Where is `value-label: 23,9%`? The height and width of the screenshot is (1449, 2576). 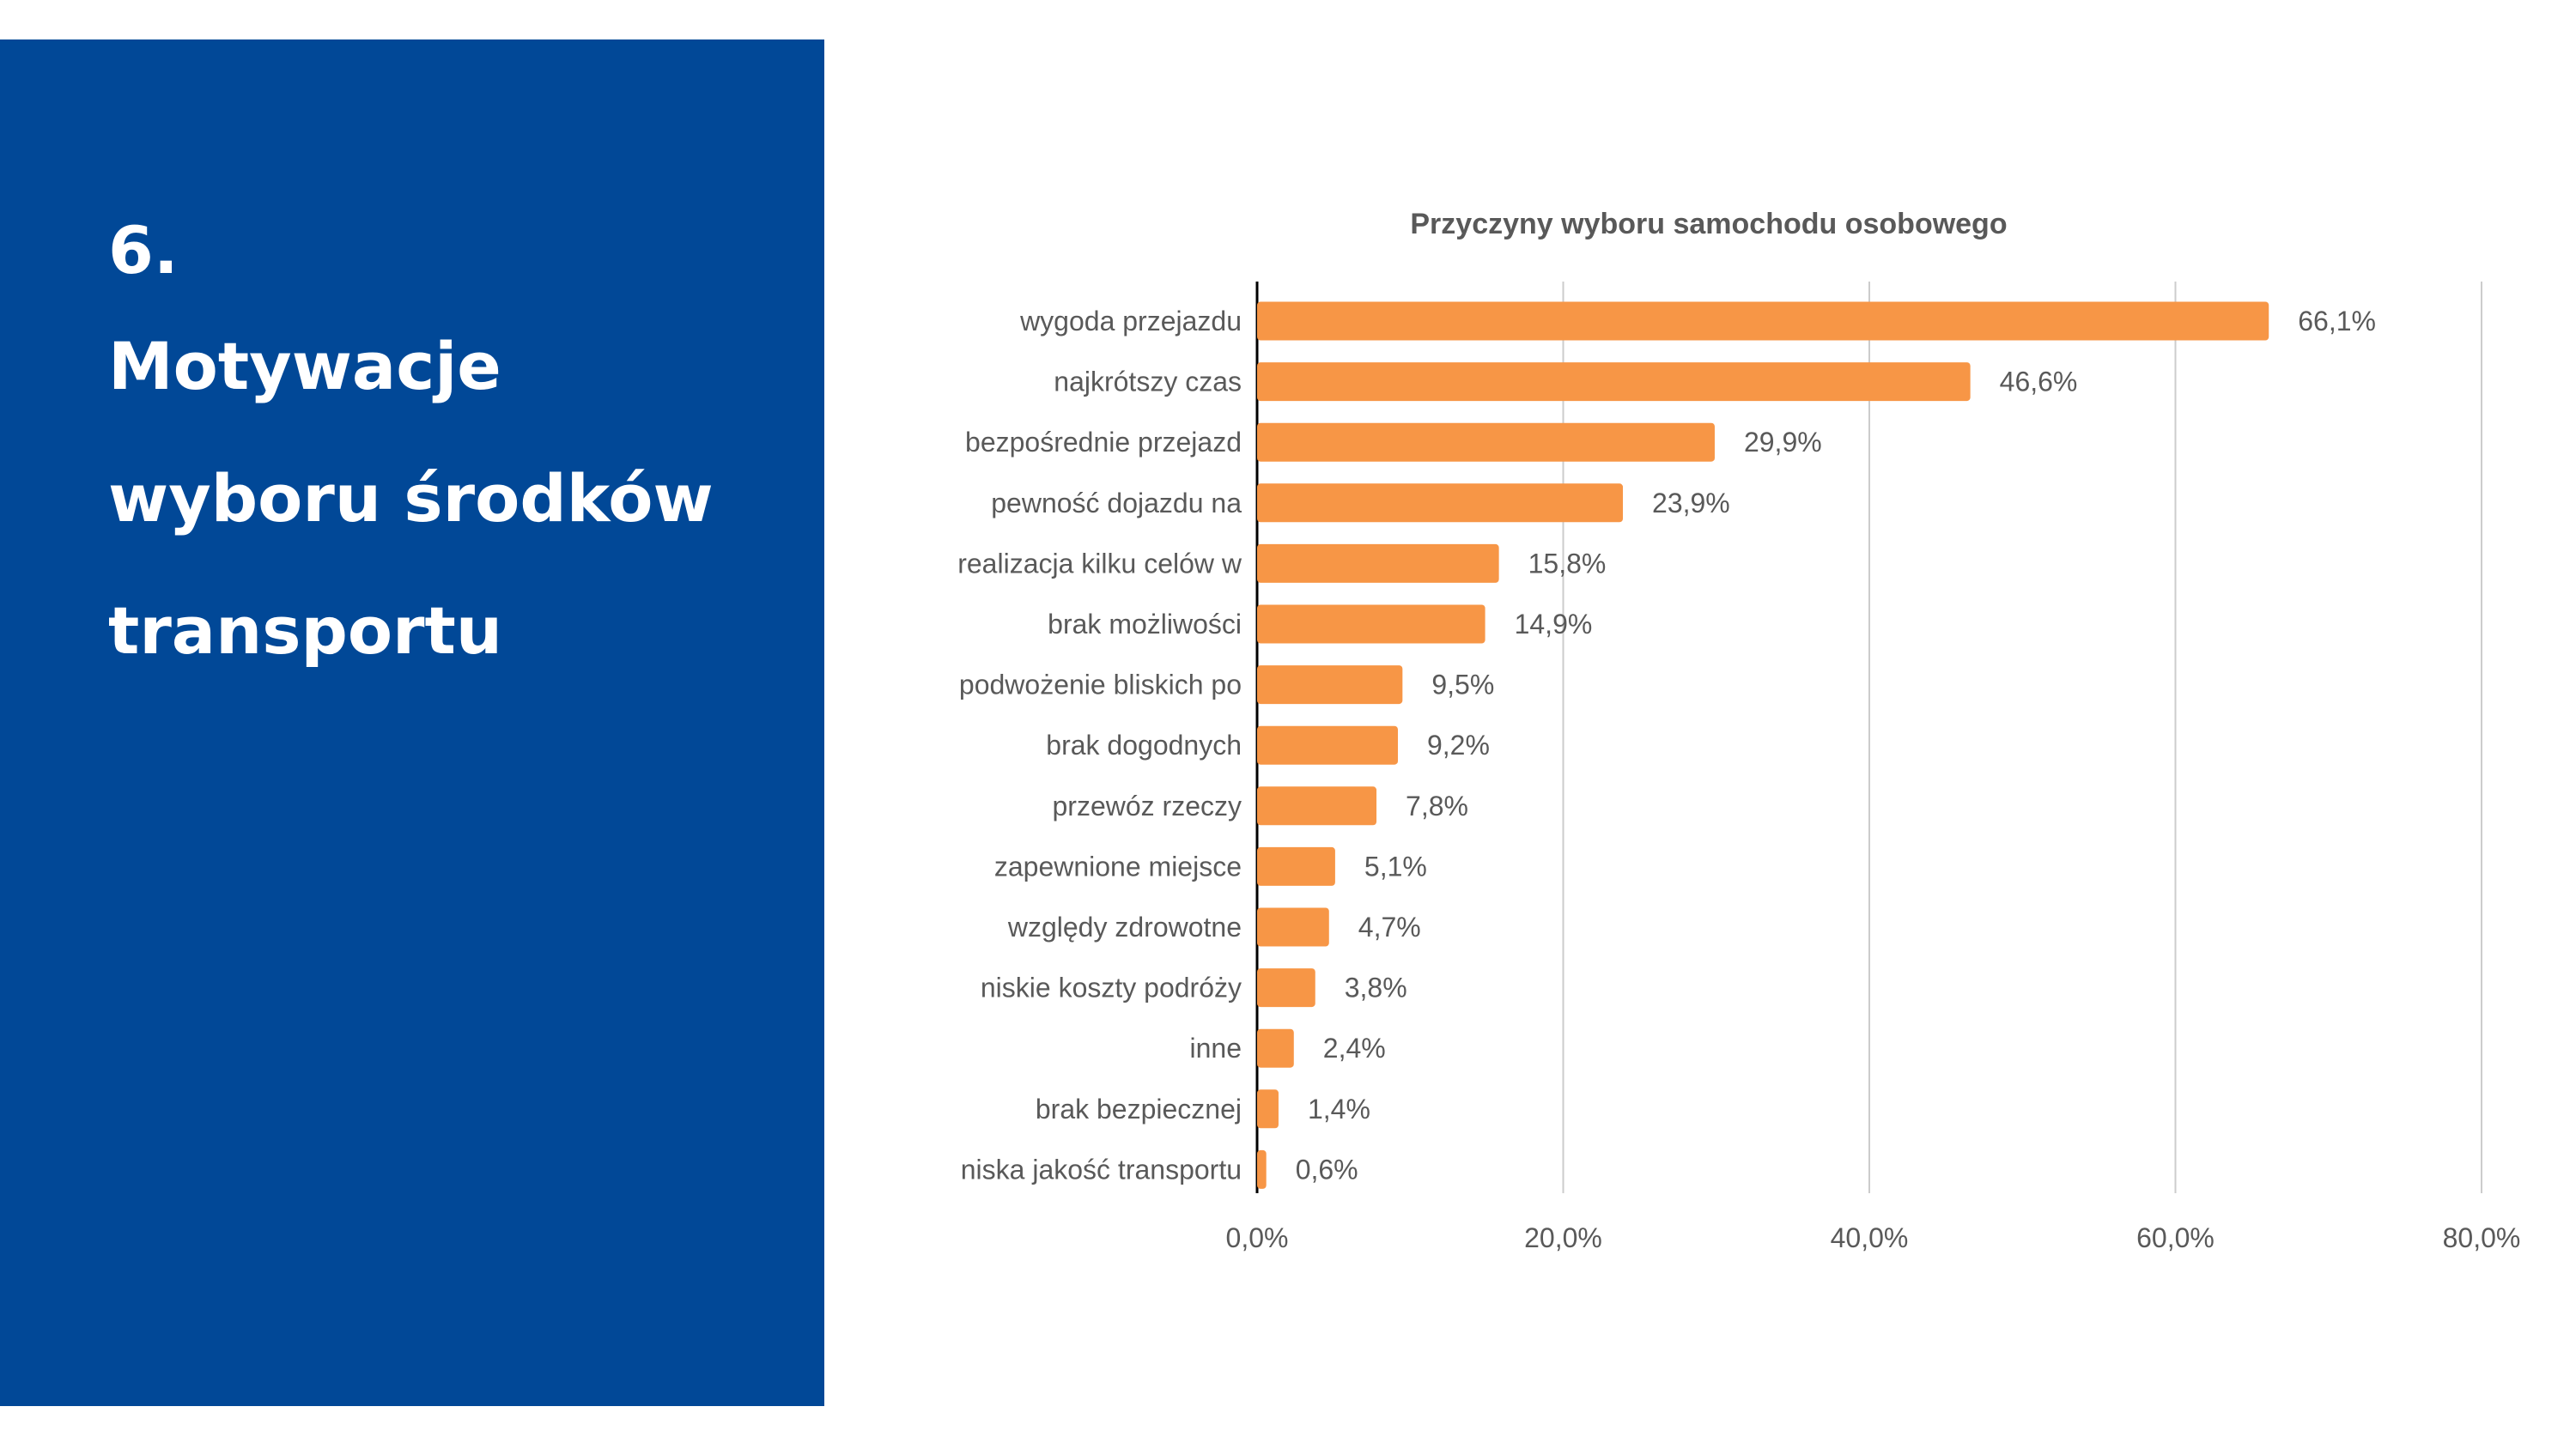 value-label: 23,9% is located at coordinates (1691, 503).